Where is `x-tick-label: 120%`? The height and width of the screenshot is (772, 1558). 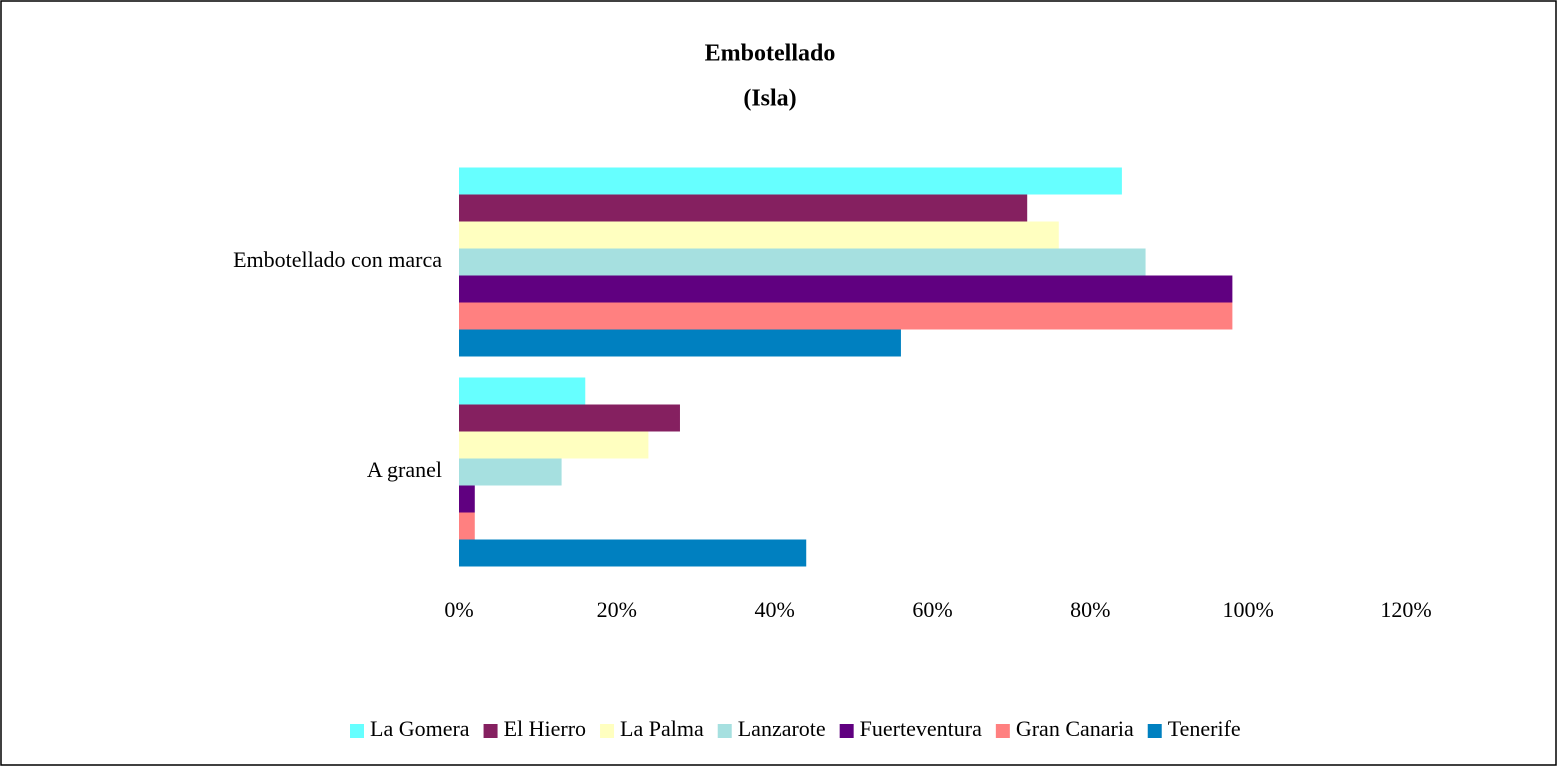
x-tick-label: 120% is located at coordinates (1405, 609).